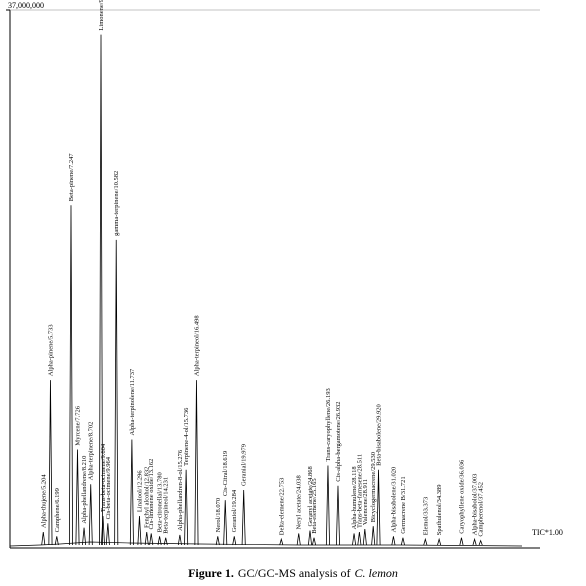  I want to click on peak-label: Bicyclogermacrene/29.530, so click(373, 487).